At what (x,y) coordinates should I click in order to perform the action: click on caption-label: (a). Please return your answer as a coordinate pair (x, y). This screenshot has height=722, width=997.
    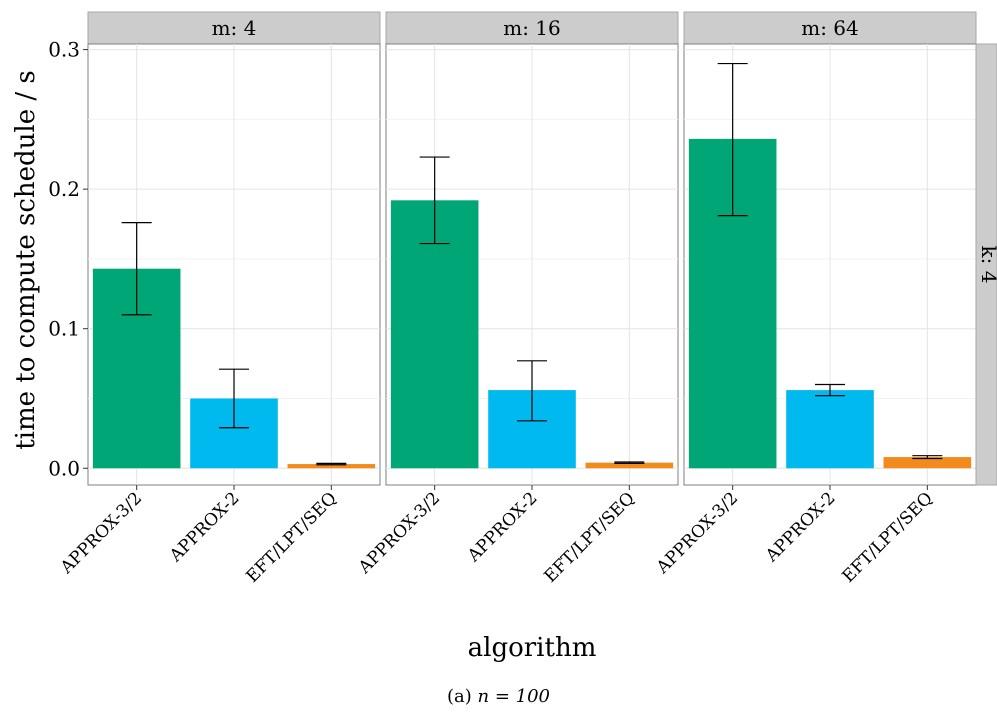
    Looking at the image, I should click on (459, 696).